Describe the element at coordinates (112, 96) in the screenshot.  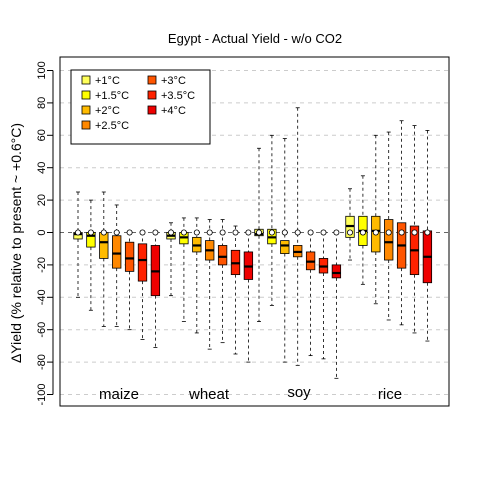
I see `legend-label: +1.5°C` at that location.